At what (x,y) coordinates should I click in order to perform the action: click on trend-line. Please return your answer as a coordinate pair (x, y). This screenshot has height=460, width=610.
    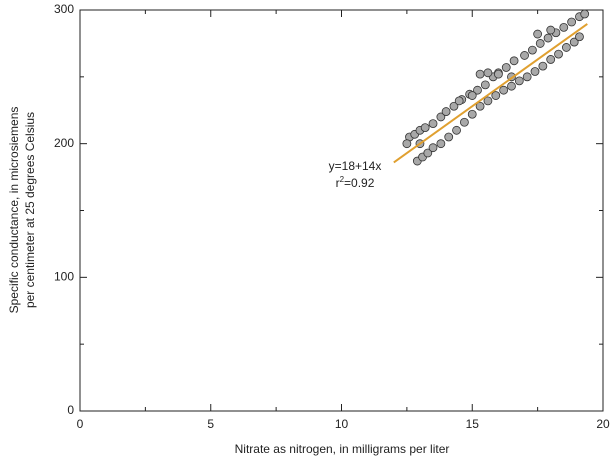
    Looking at the image, I should click on (490, 93).